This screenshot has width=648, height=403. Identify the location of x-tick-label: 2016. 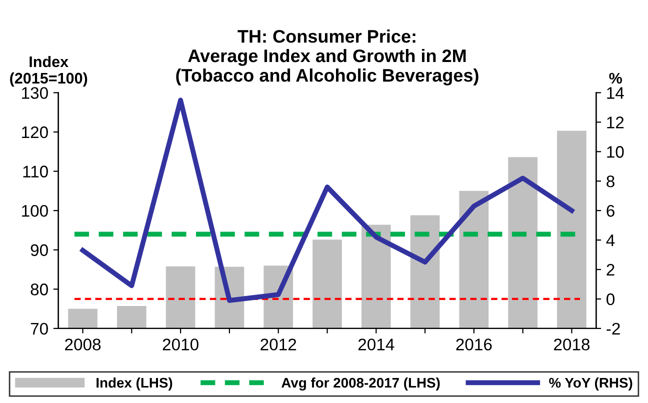
(474, 344).